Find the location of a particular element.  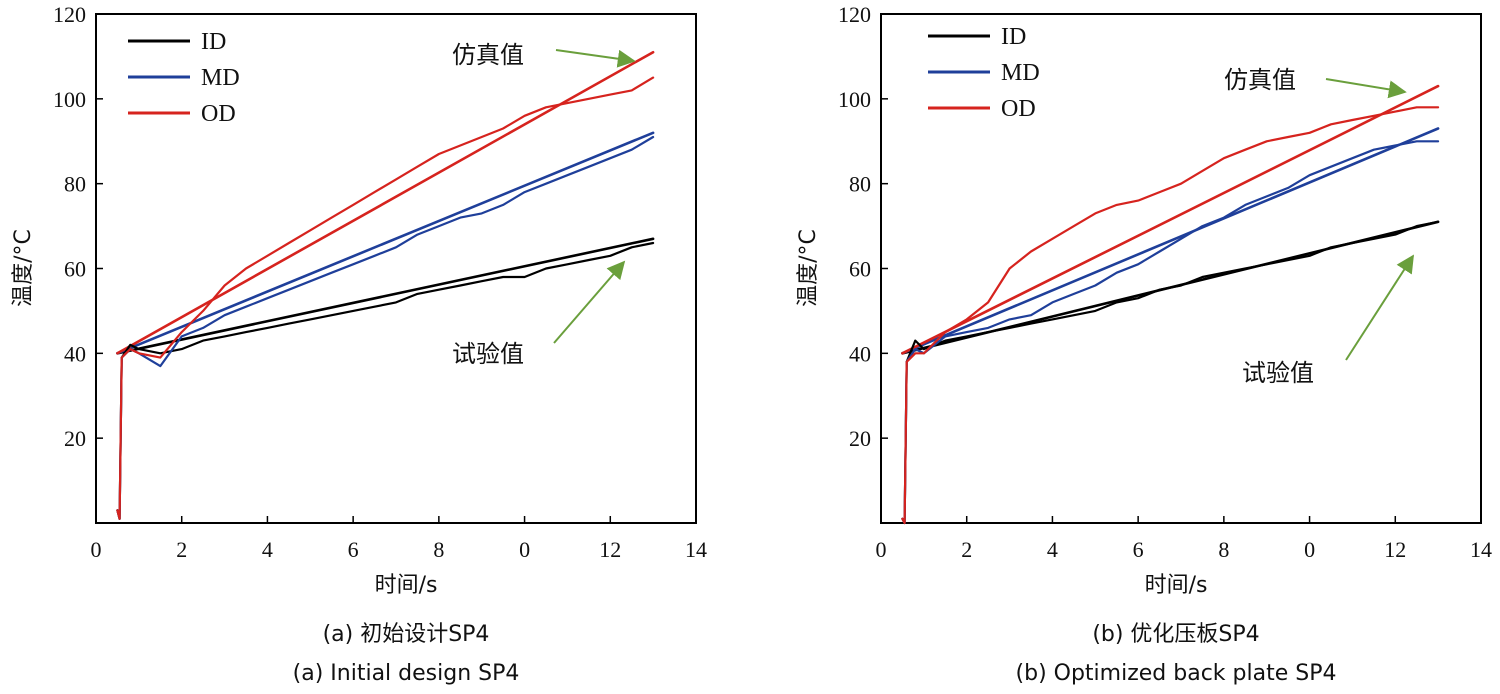

caption-line-1: (b) 优化压板SP4 is located at coordinates (1175, 634).